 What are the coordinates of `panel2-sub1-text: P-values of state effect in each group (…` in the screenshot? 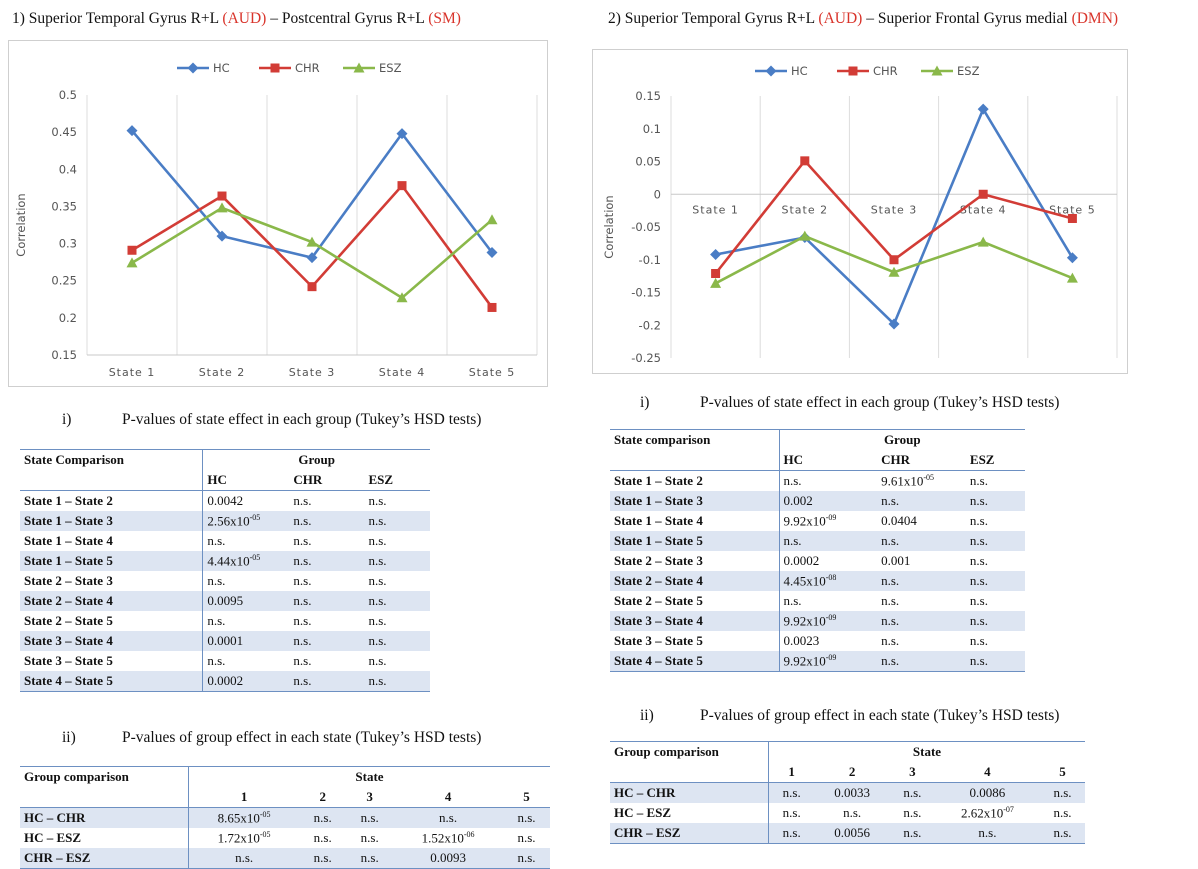 It's located at (880, 402).